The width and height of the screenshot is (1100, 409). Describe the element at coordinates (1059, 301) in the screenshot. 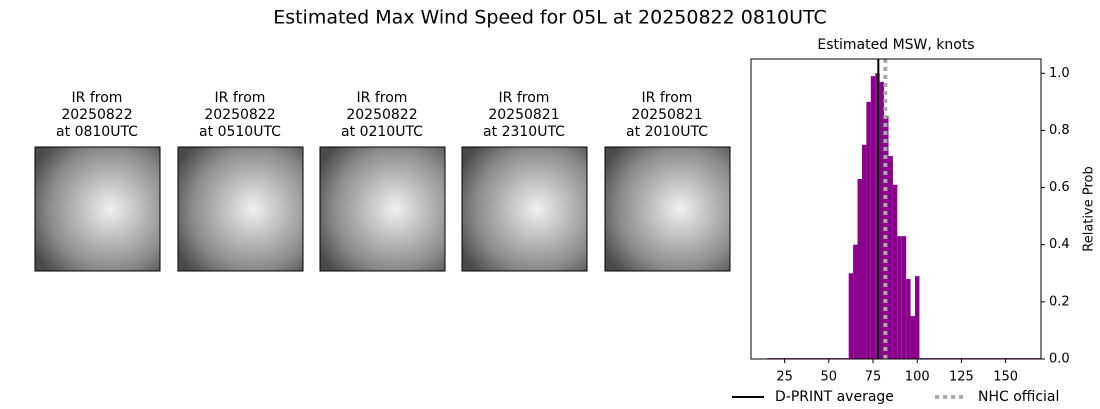

I see `y-tick-label: 0.2` at that location.